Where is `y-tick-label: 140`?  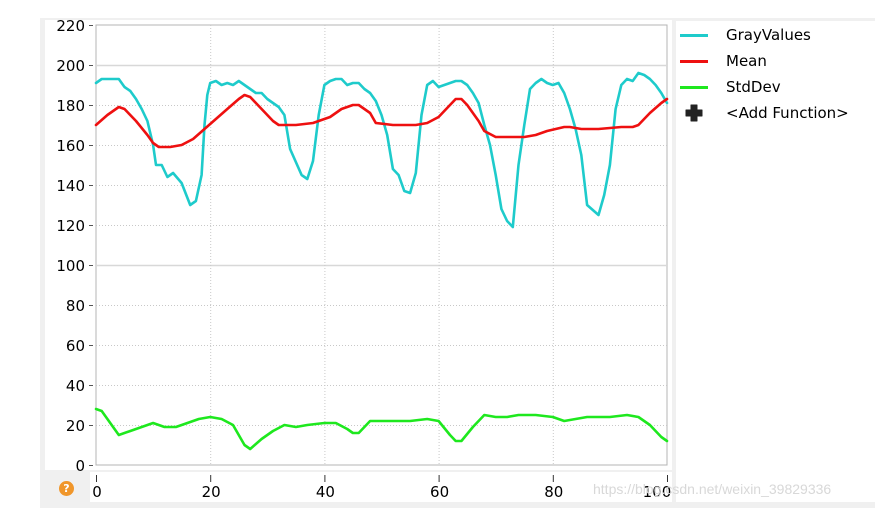
y-tick-label: 140 is located at coordinates (70, 186).